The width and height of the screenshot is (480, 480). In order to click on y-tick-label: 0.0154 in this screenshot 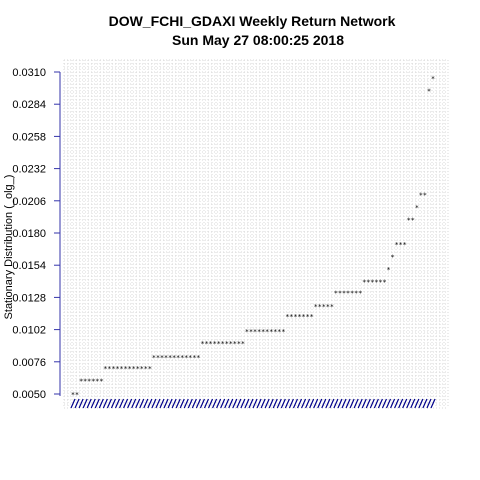, I will do `click(29, 266)`.